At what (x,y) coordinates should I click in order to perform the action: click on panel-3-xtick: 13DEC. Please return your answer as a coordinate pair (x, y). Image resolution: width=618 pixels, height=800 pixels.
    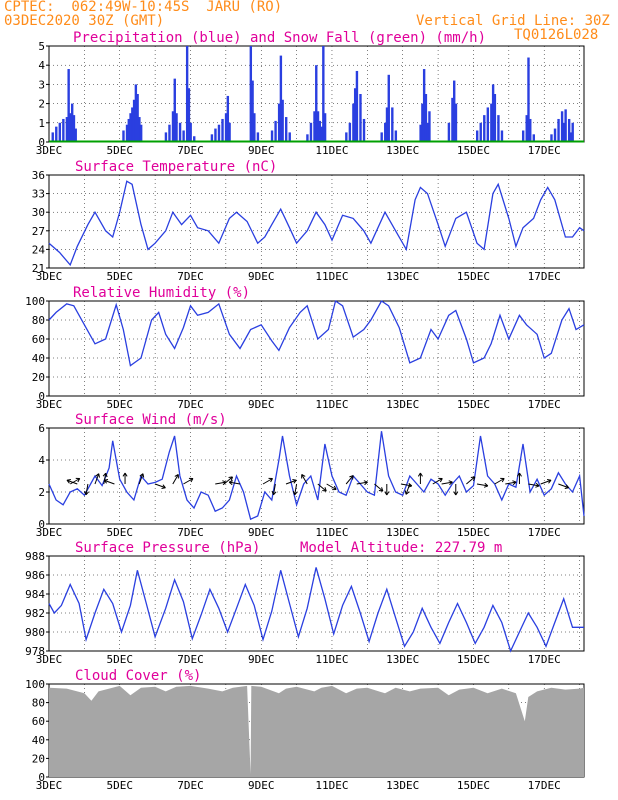
    Looking at the image, I should click on (402, 404).